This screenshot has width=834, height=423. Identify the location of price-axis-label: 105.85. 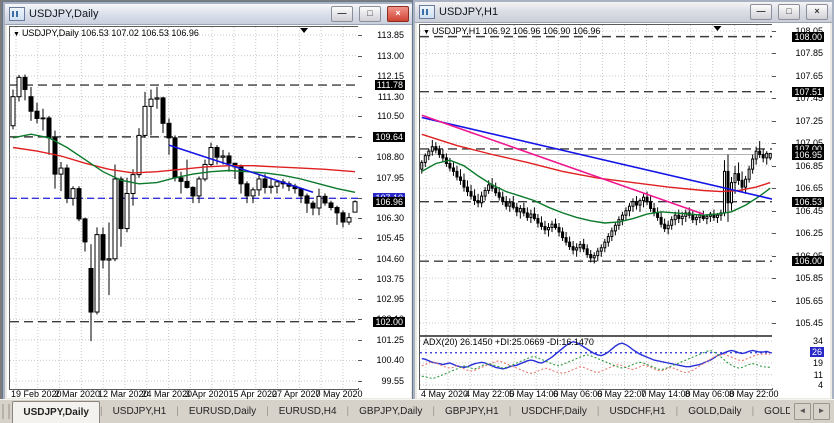
(809, 278).